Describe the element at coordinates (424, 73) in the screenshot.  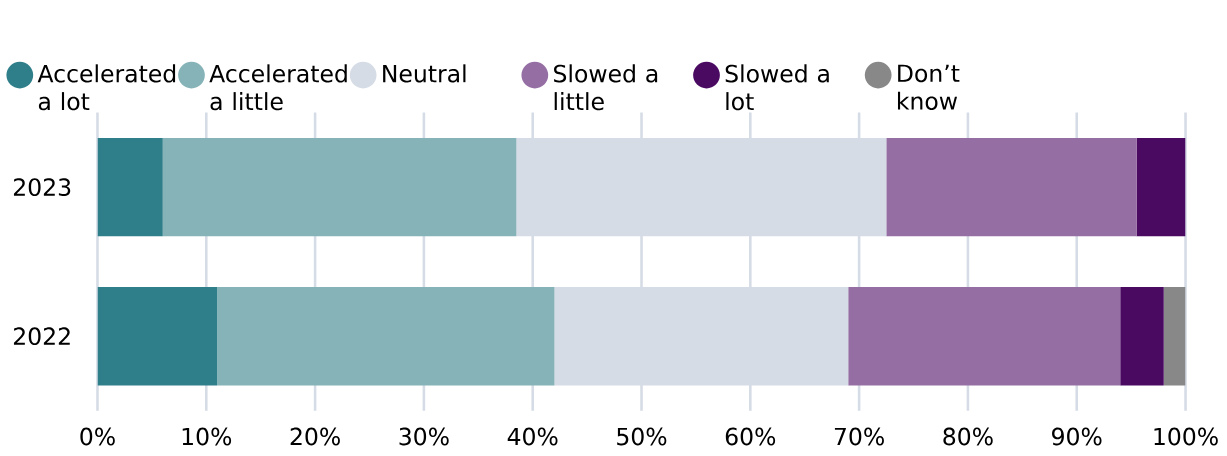
I see `legend-label: Neutral` at that location.